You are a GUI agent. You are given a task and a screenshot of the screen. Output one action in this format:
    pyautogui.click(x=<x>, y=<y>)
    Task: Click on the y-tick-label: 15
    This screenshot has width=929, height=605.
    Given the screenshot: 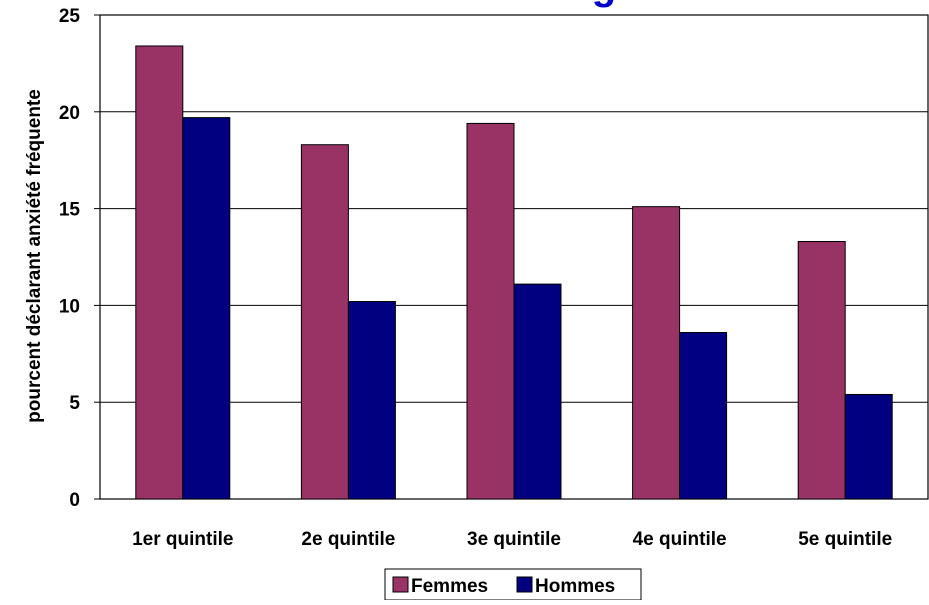 What is the action you would take?
    pyautogui.click(x=70, y=210)
    